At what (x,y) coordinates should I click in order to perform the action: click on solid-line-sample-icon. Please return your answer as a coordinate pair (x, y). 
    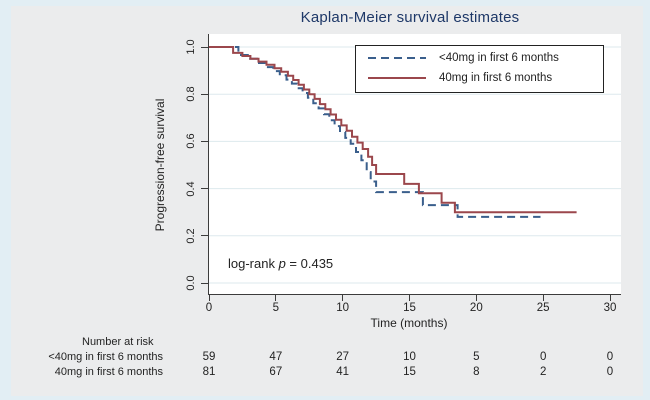
    Looking at the image, I should click on (397, 77).